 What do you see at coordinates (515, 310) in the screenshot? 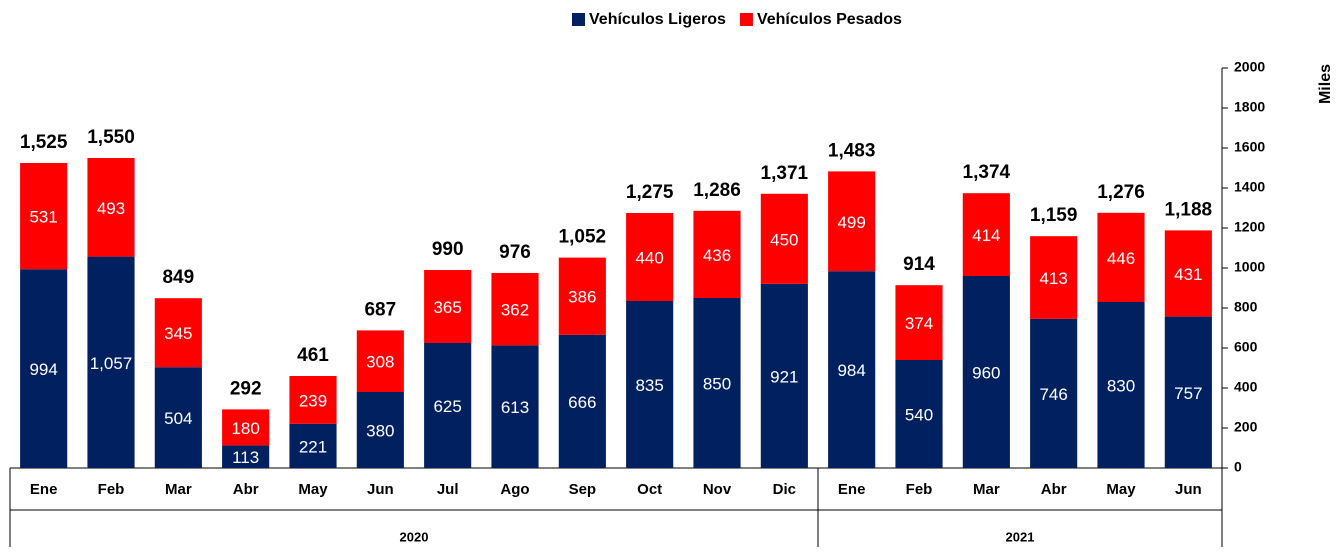
I see `data-label: 362` at bounding box center [515, 310].